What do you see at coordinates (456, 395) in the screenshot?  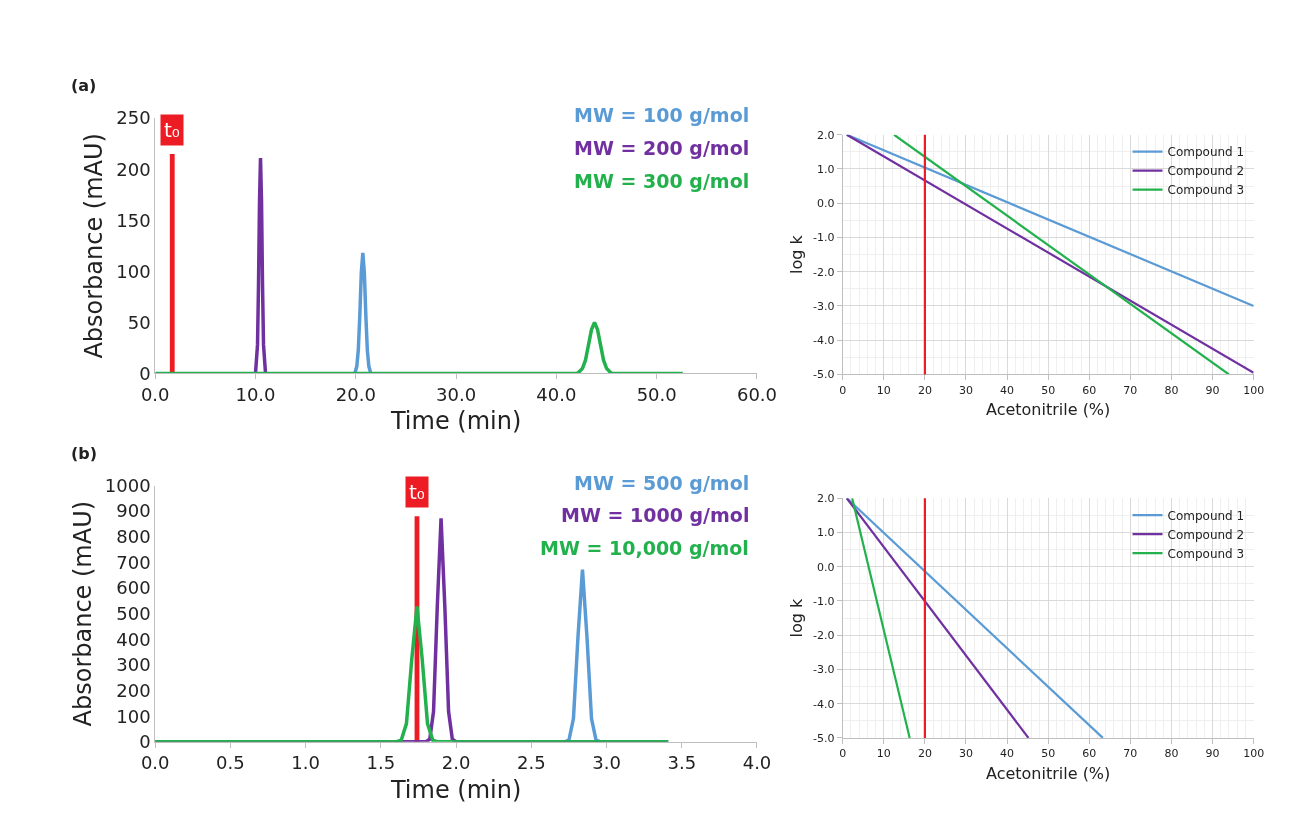 I see `x-tick-label: 30.0` at bounding box center [456, 395].